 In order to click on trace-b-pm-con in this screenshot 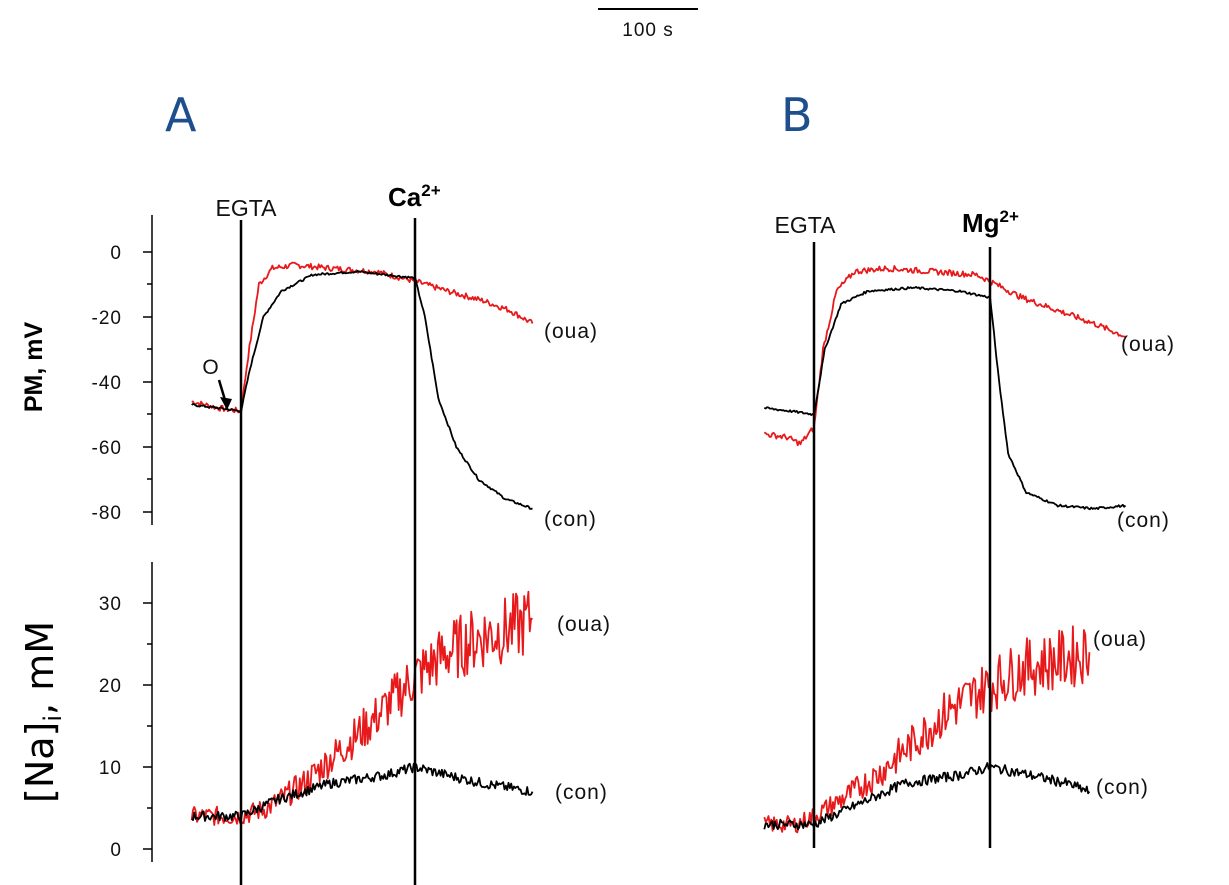, I will do `click(945, 398)`.